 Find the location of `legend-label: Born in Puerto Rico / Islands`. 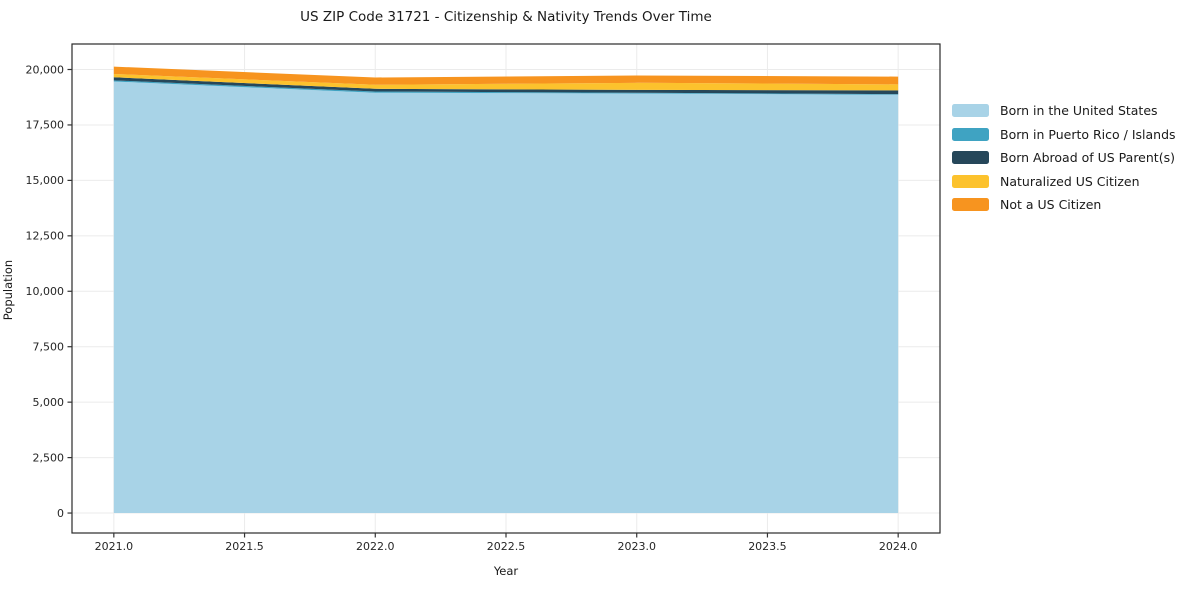

legend-label: Born in Puerto Rico / Islands is located at coordinates (1088, 134).